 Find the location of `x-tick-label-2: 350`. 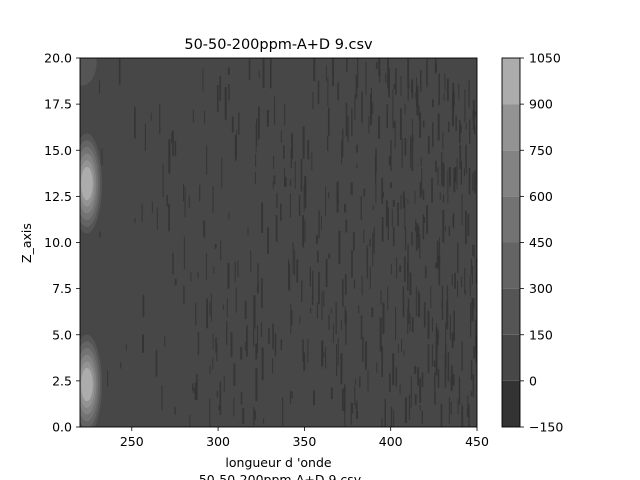

x-tick-label-2: 350 is located at coordinates (304, 441).